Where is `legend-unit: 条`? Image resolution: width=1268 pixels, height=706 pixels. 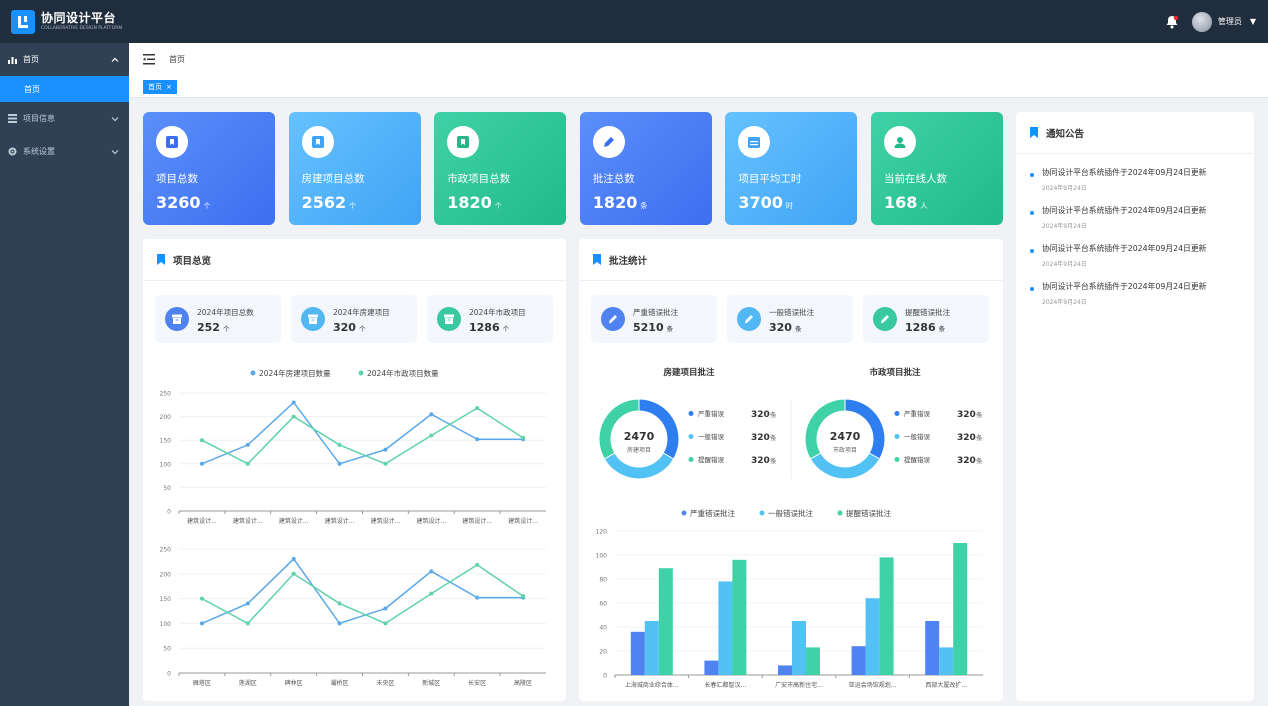
legend-unit: 条 is located at coordinates (773, 437).